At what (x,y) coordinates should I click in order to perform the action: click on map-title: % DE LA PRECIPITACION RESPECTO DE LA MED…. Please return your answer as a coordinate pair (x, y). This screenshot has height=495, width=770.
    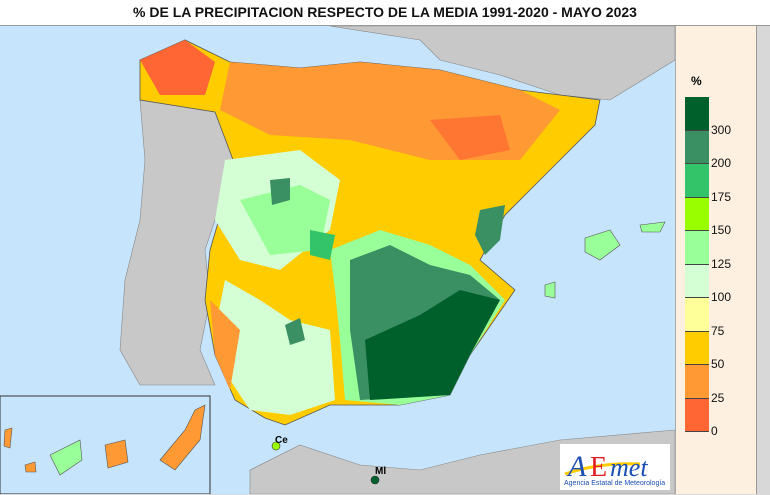
    Looking at the image, I should click on (385, 13).